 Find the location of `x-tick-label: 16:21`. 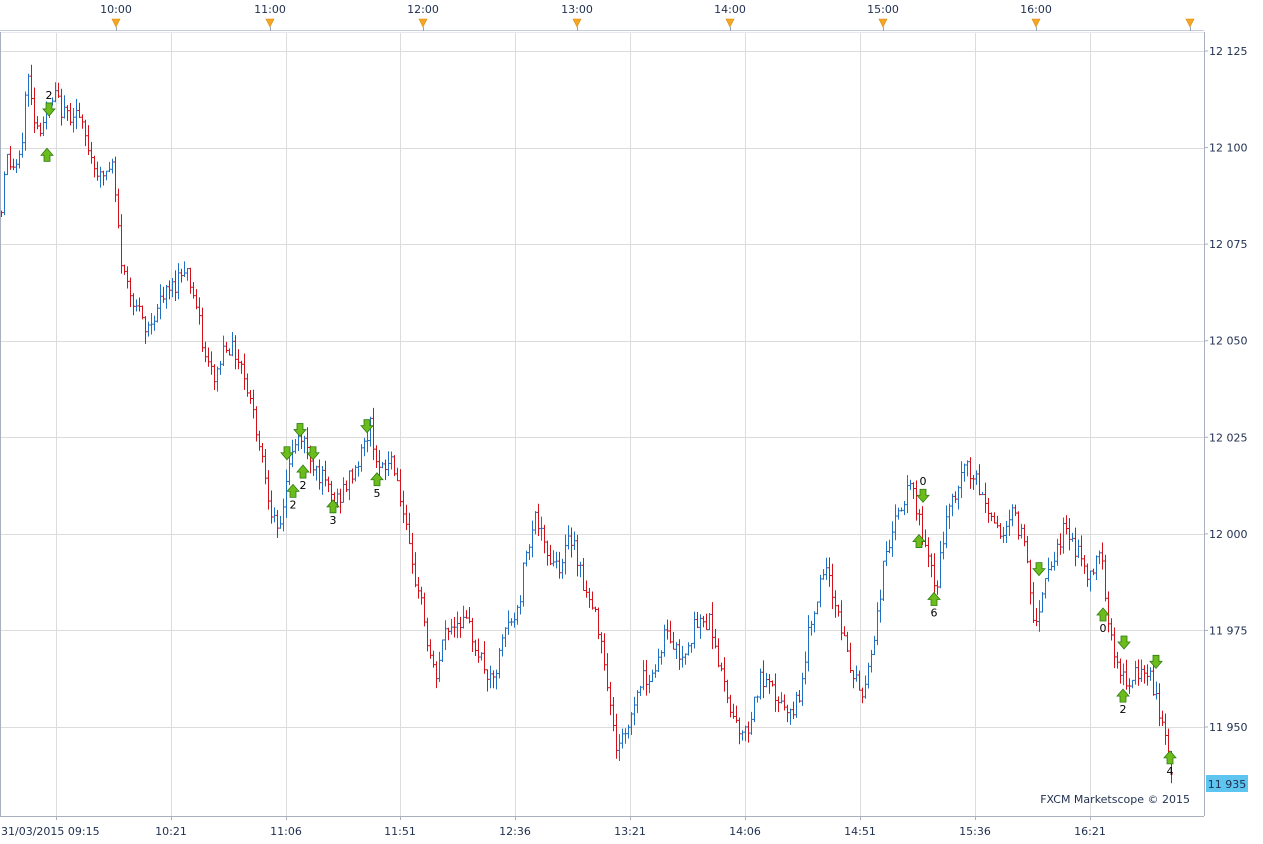

x-tick-label: 16:21 is located at coordinates (1090, 831).